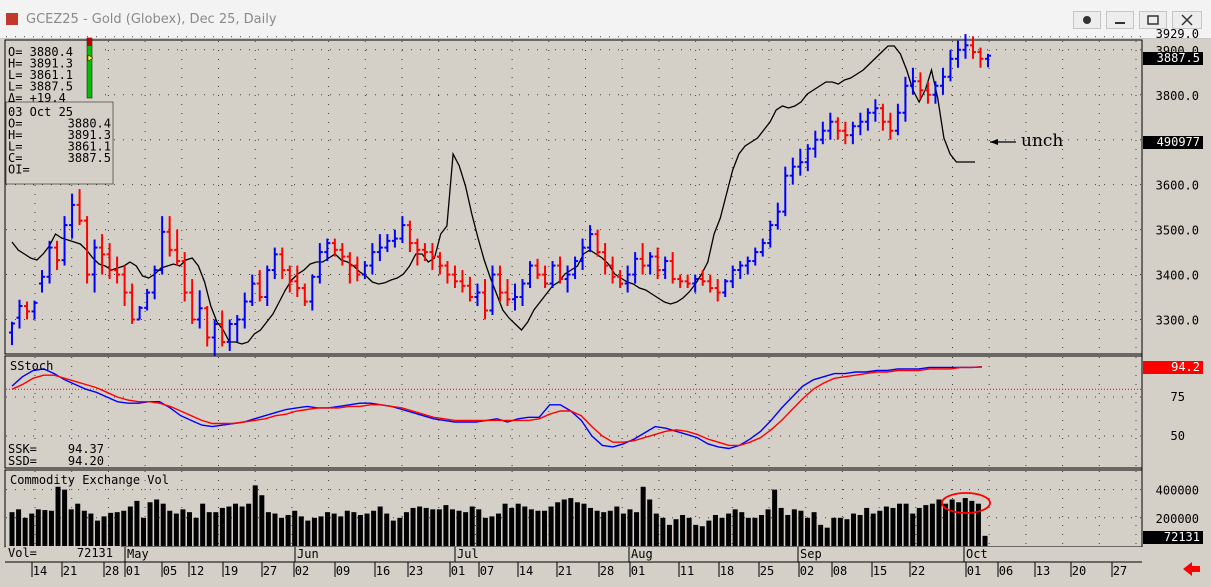  Describe the element at coordinates (1178, 436) in the screenshot. I see `stoch-axis-tick: 50` at that location.